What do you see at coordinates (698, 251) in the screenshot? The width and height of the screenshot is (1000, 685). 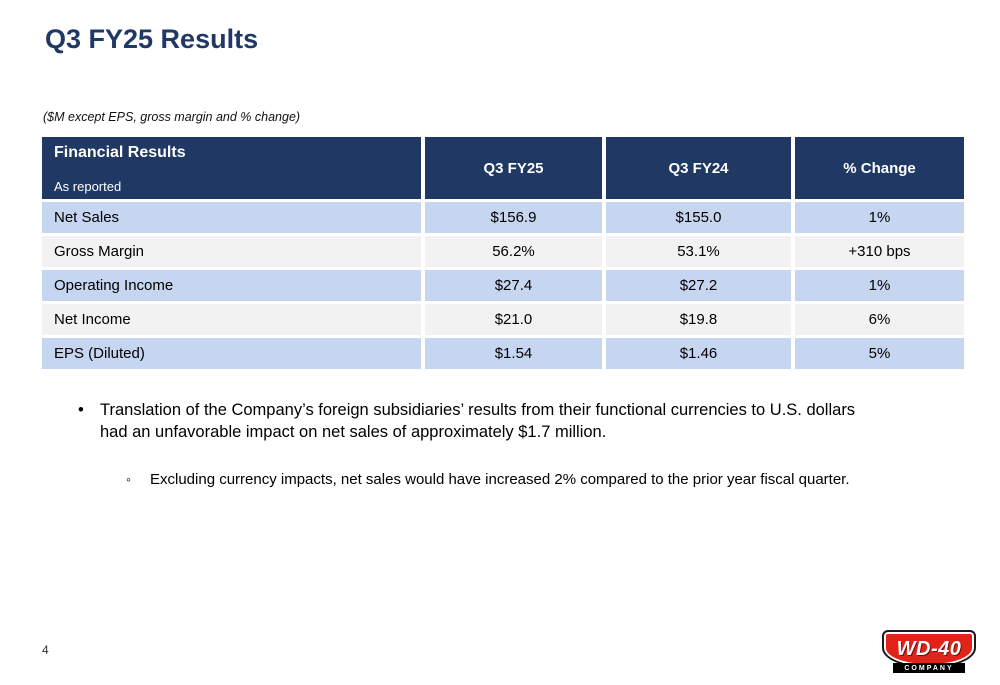 I see `cell-gross-margin-fy24: 53.1%` at bounding box center [698, 251].